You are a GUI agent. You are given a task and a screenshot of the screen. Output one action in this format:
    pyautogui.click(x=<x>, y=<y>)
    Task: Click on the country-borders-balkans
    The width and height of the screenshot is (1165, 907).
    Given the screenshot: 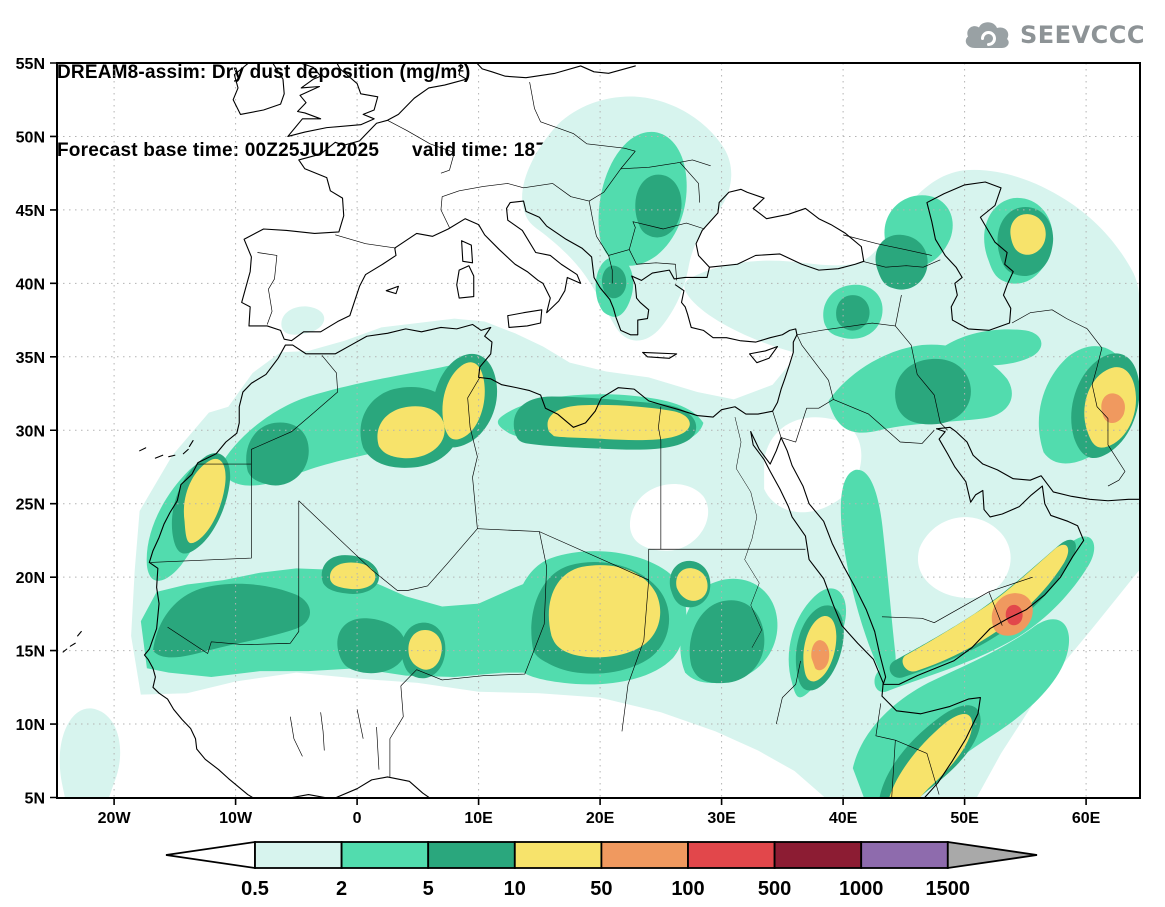 What is the action you would take?
    pyautogui.click(x=650, y=221)
    